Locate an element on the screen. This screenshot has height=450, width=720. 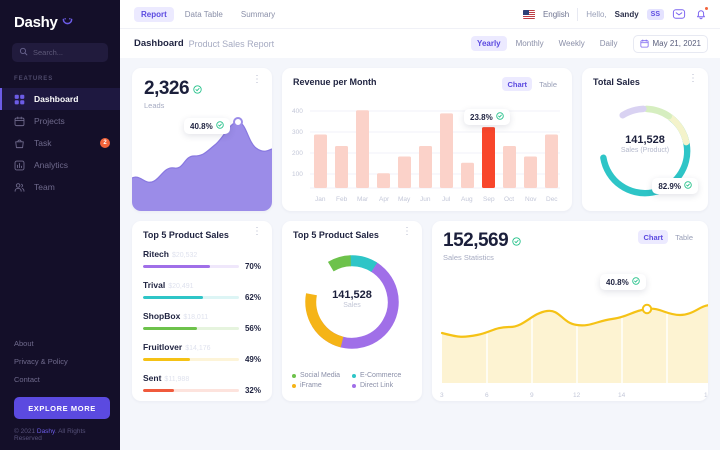
svg-text: 12 is located at coordinates (577, 395).